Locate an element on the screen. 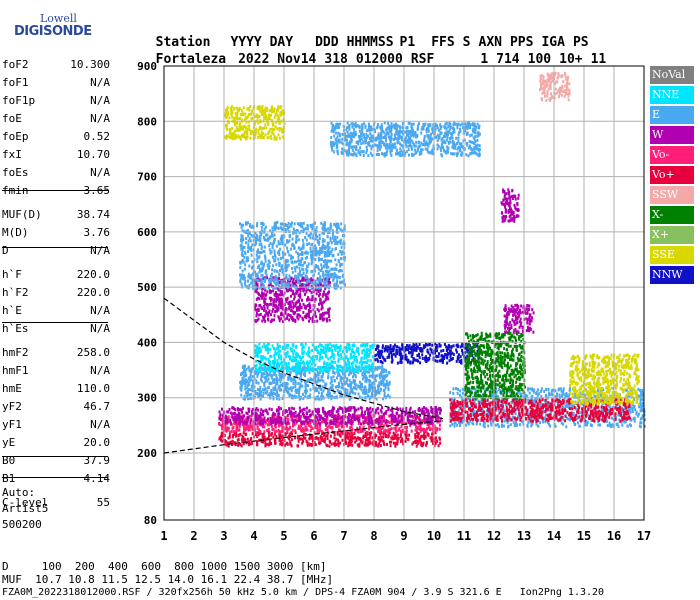  param-row: h`E N/A is located at coordinates (56, 310).